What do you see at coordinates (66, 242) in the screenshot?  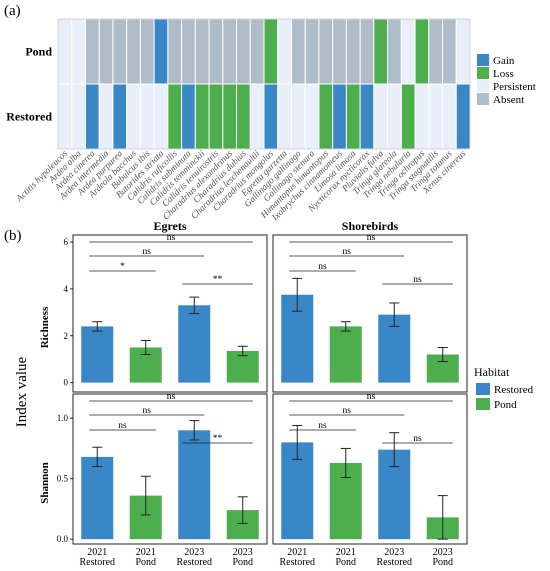 I see `y-tick-label: 6` at bounding box center [66, 242].